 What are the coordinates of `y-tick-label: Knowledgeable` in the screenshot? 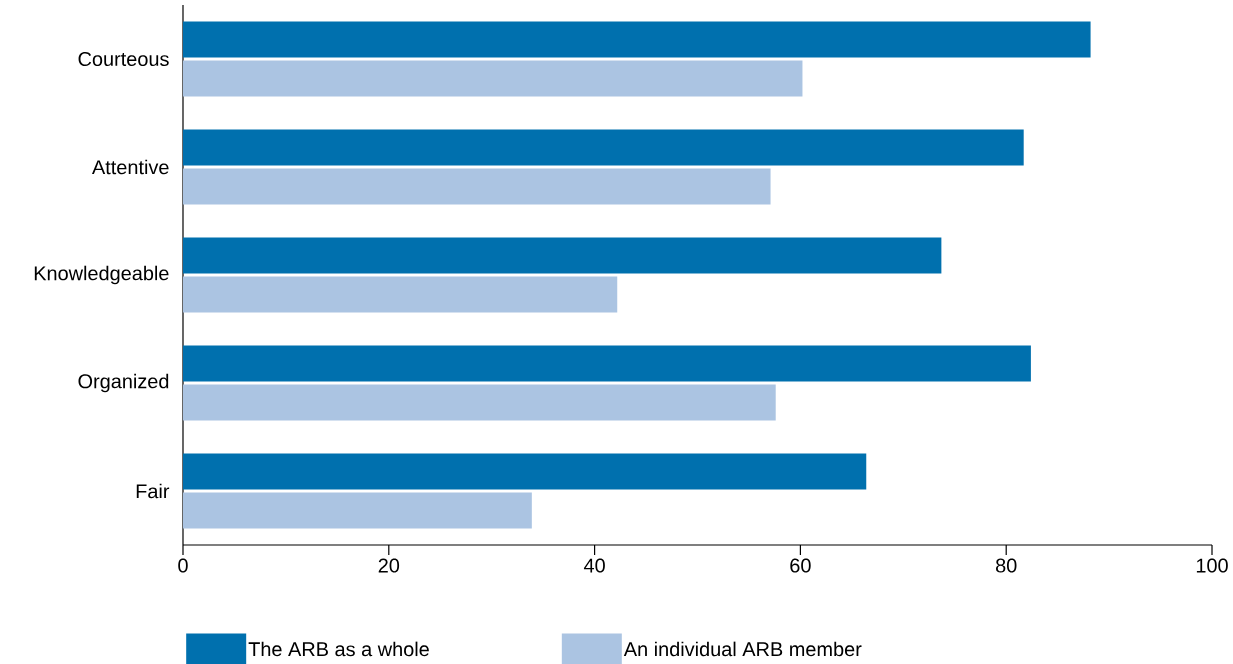 It's located at (101, 275).